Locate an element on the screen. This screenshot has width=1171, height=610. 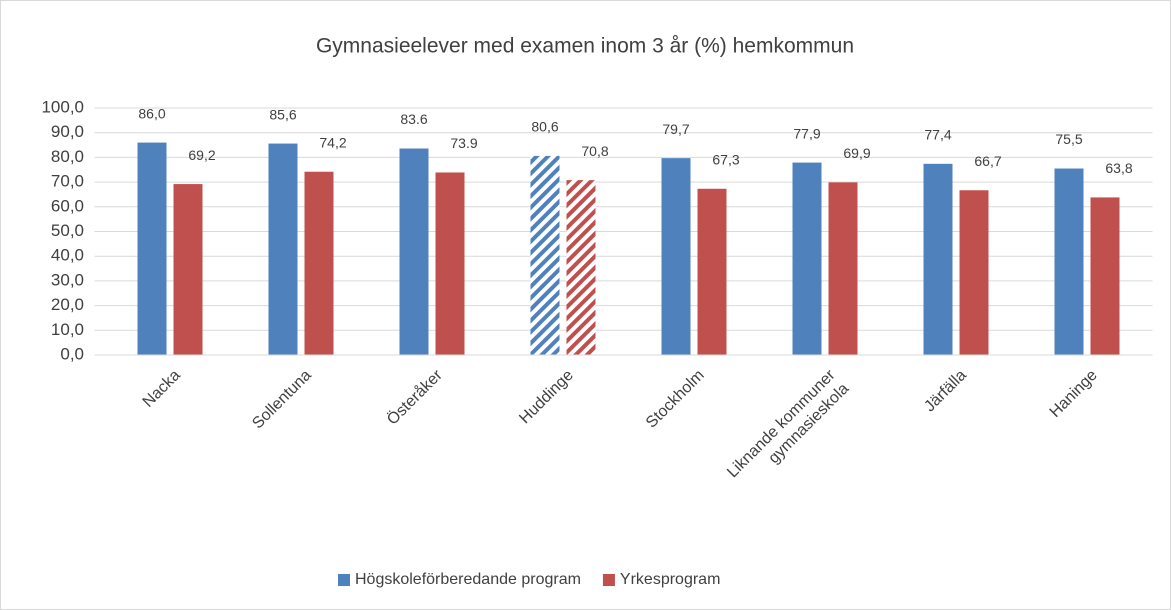
y-tick-label: 0,0 is located at coordinates (72, 353).